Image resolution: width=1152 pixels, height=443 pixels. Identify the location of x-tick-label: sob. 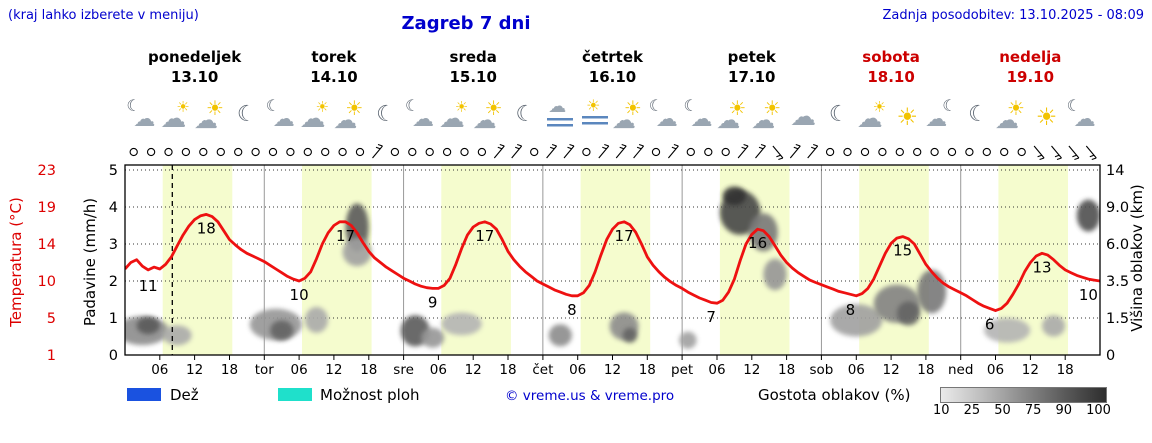
(821, 370).